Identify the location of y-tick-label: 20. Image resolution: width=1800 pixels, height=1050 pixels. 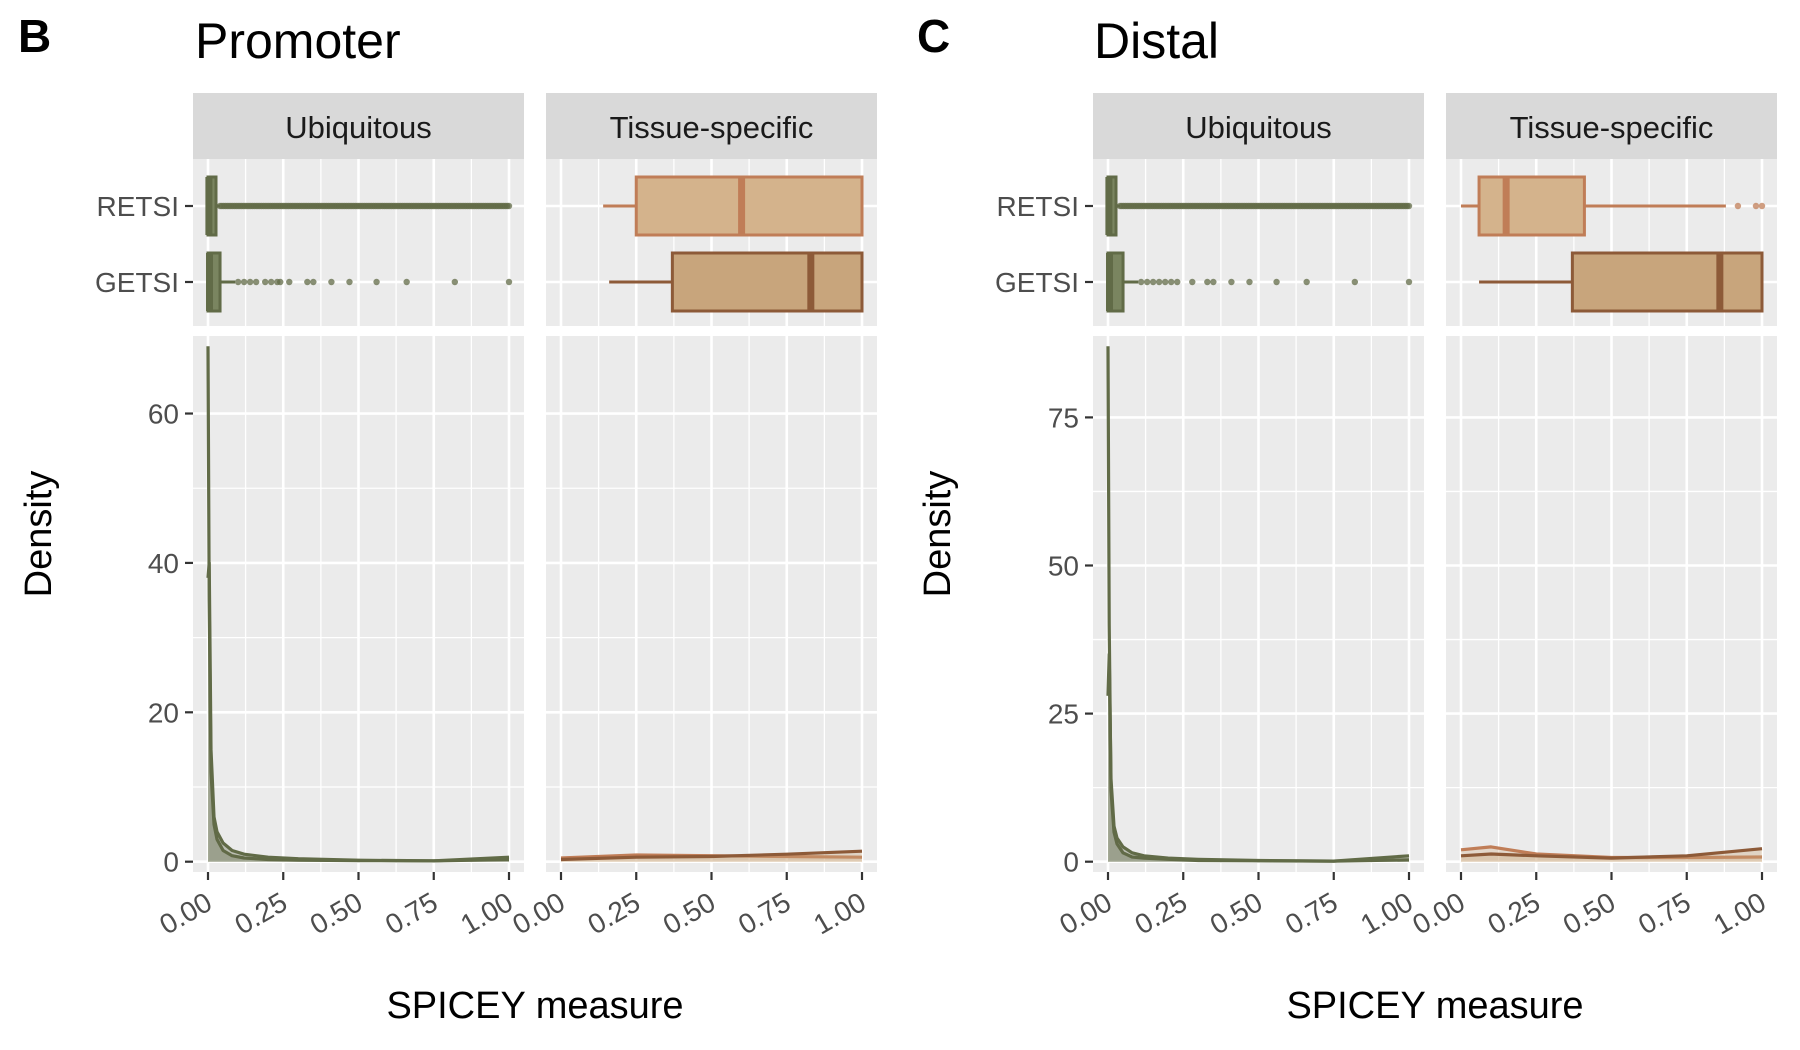
(163, 712).